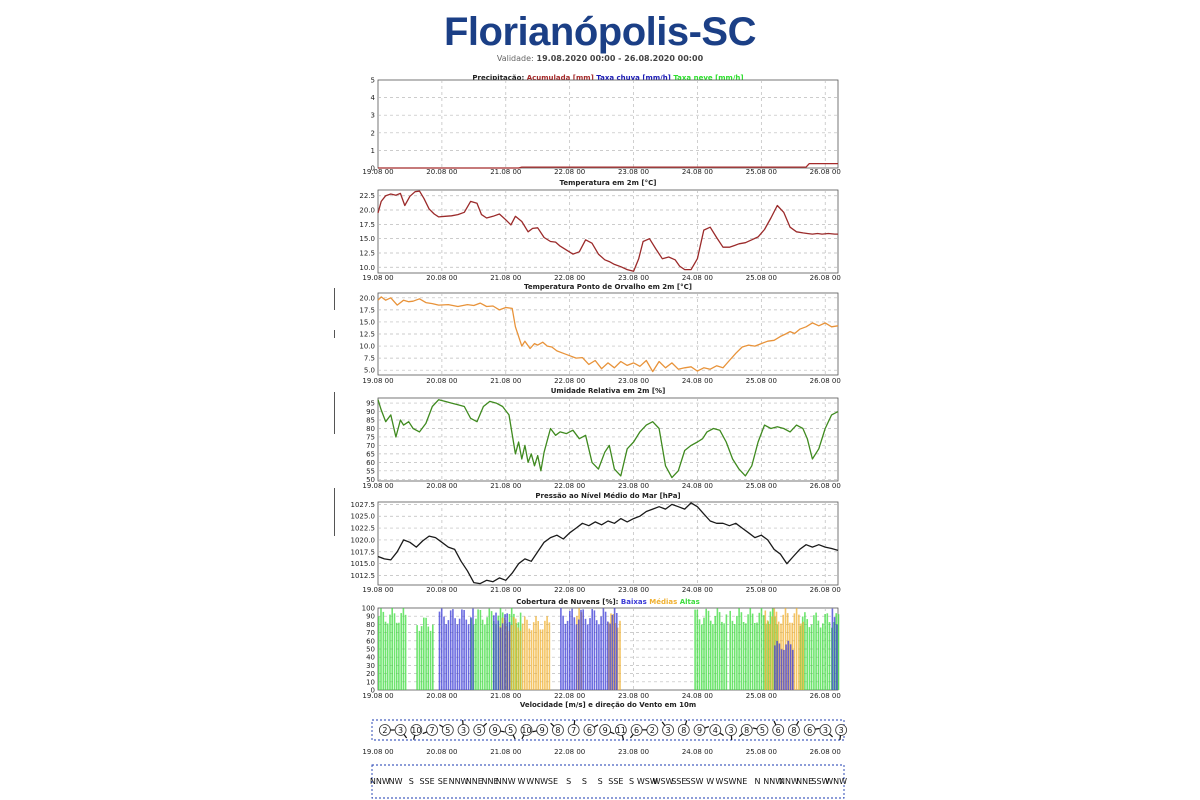  I want to click on wind-direction-label: N, so click(757, 781).